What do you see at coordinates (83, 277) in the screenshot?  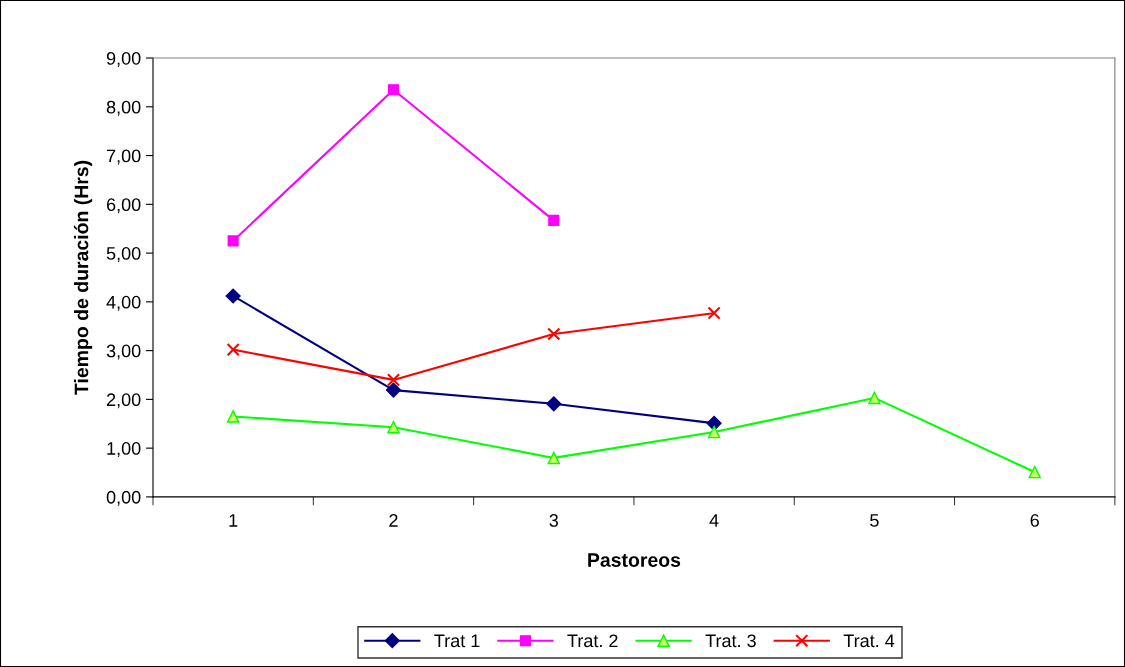 I see `y-axis-title: Tiempo de duración (Hrs)` at bounding box center [83, 277].